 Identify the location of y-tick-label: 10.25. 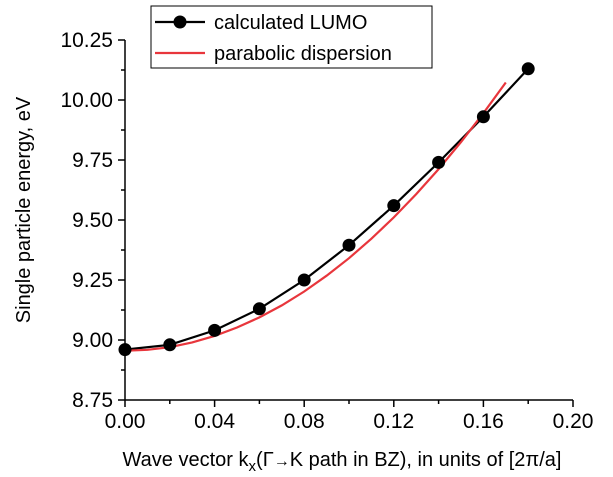
(86, 40).